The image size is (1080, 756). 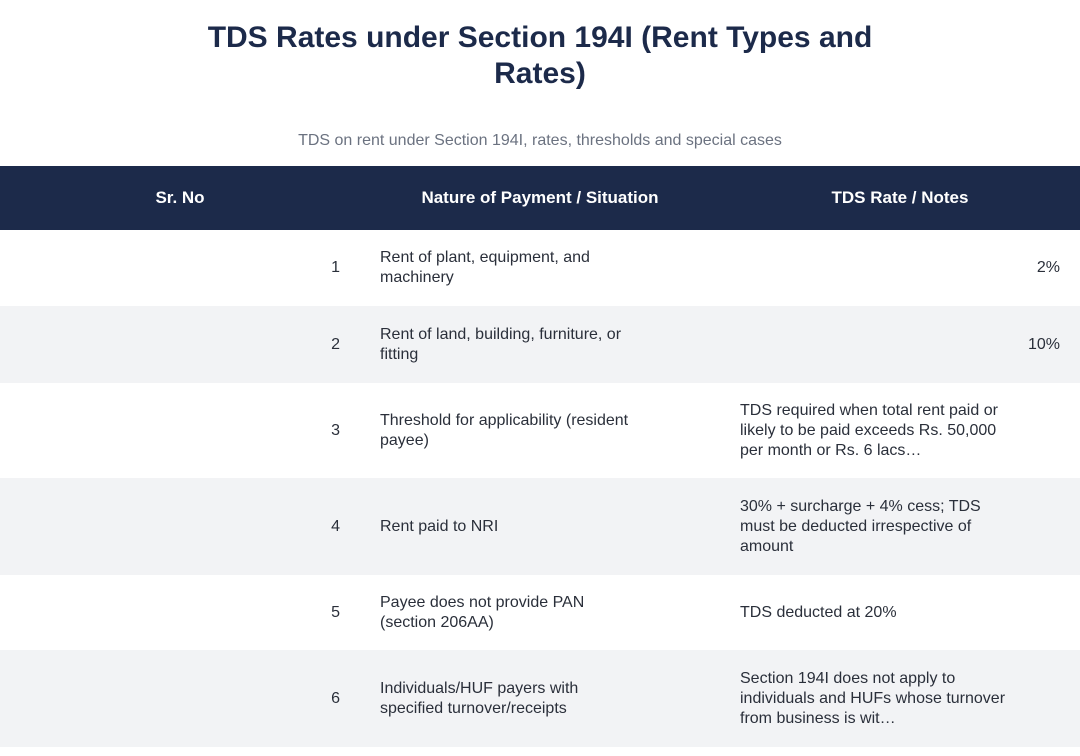 I want to click on rate-text: TDS deducted at 20%, so click(x=818, y=612).